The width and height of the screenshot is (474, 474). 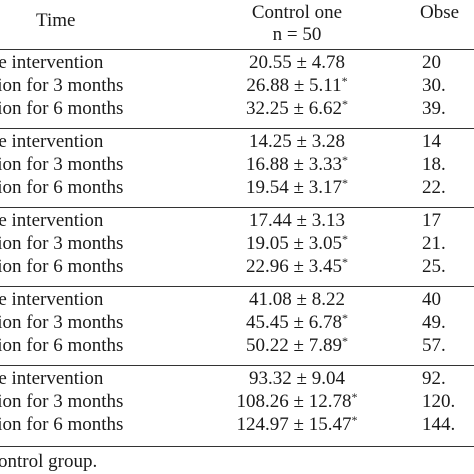 I want to click on cell-observation: 18., so click(x=434, y=164).